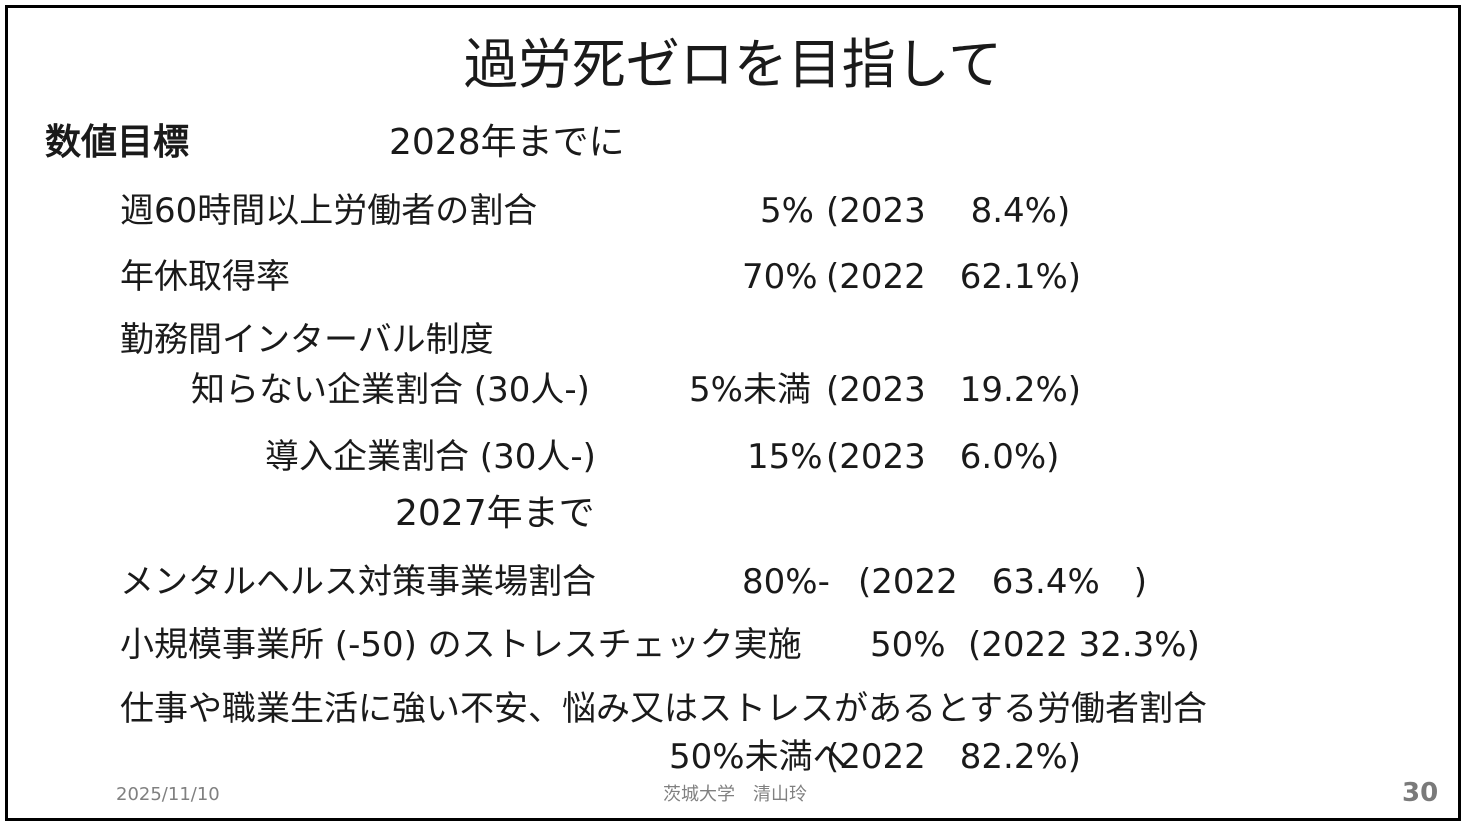 This screenshot has width=1472, height=832. What do you see at coordinates (507, 142) in the screenshot?
I see `deadline-2028: 2028年までに` at bounding box center [507, 142].